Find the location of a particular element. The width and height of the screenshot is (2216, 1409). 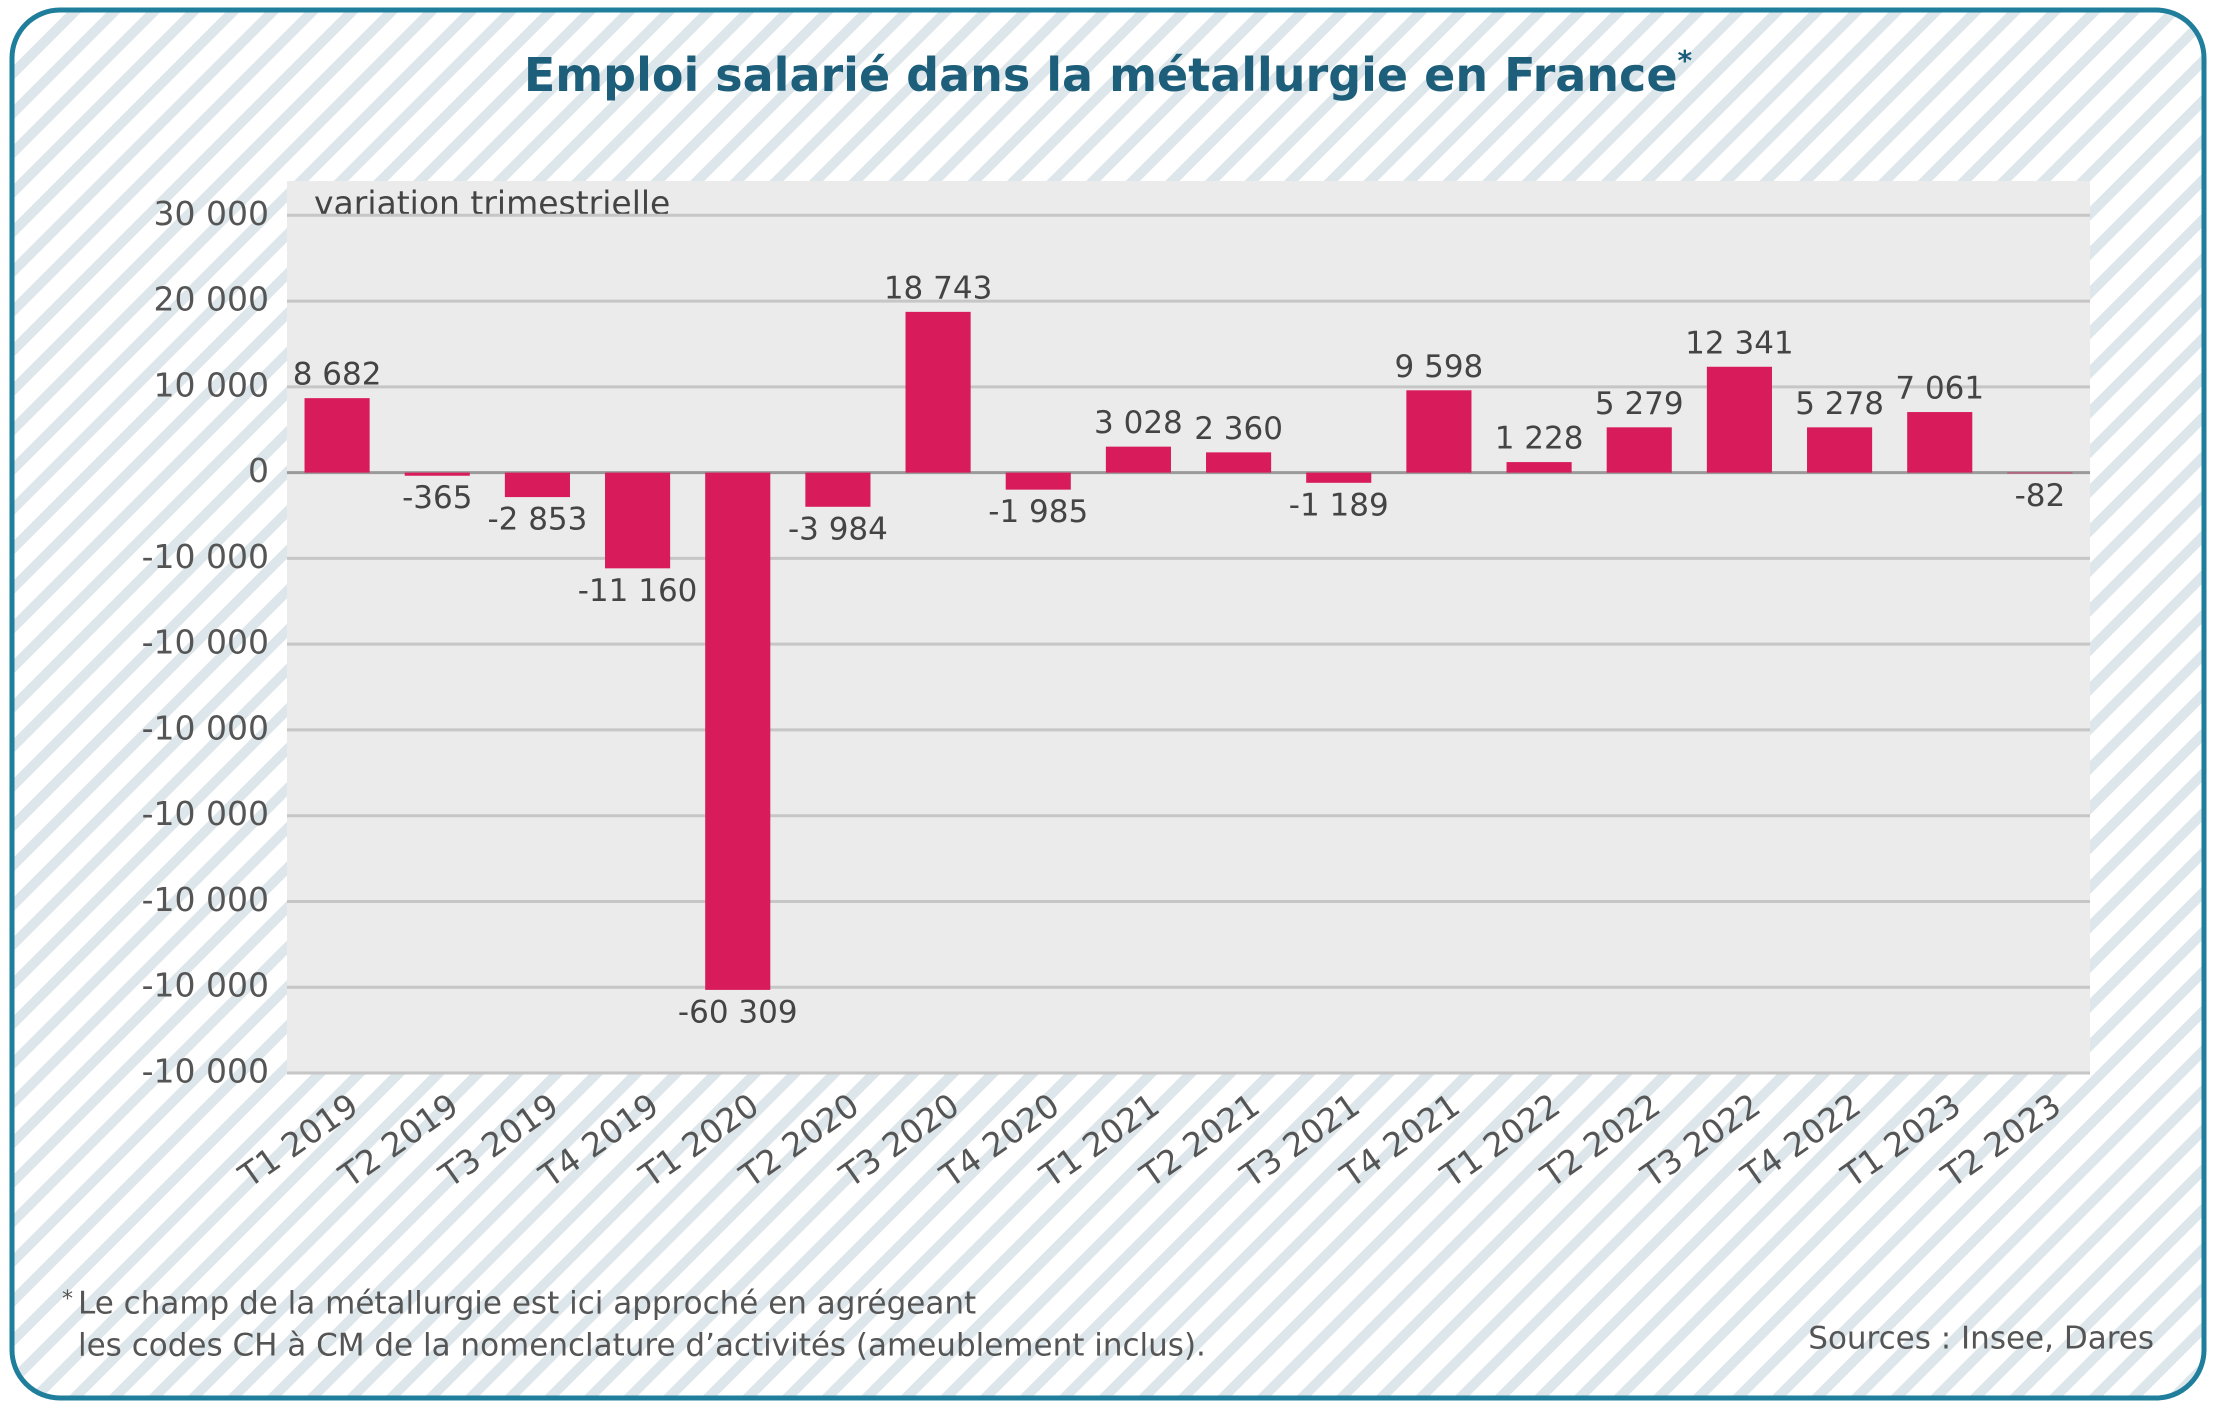

value-label: -11 160 is located at coordinates (638, 591).